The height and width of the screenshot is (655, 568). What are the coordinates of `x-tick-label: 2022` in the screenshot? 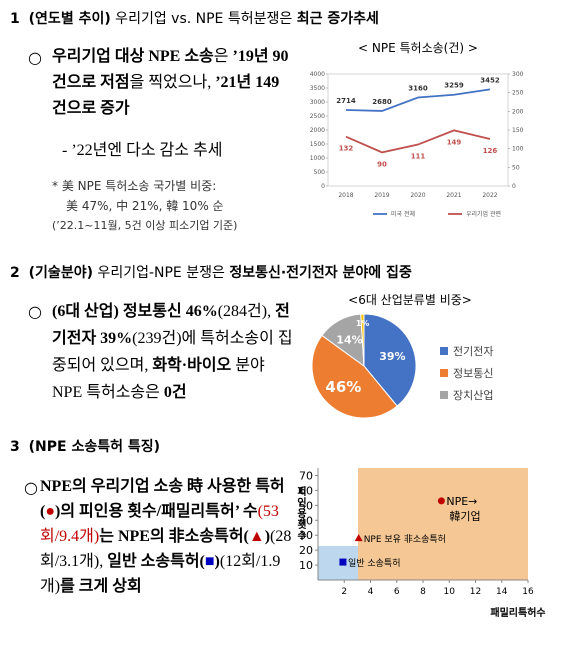 It's located at (489, 195).